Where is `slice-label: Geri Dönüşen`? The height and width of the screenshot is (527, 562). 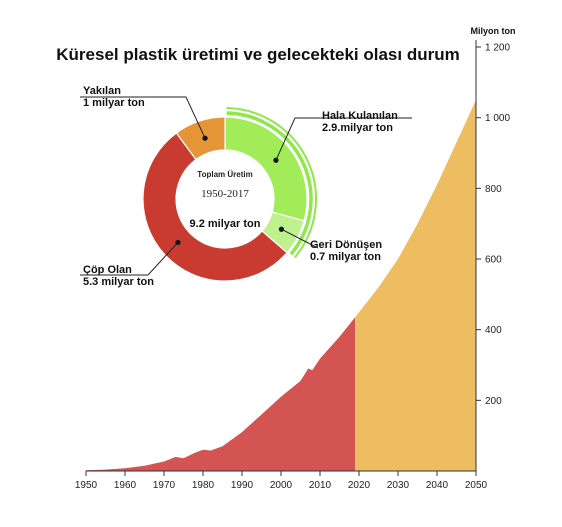
slice-label: Geri Dönüşen is located at coordinates (346, 245).